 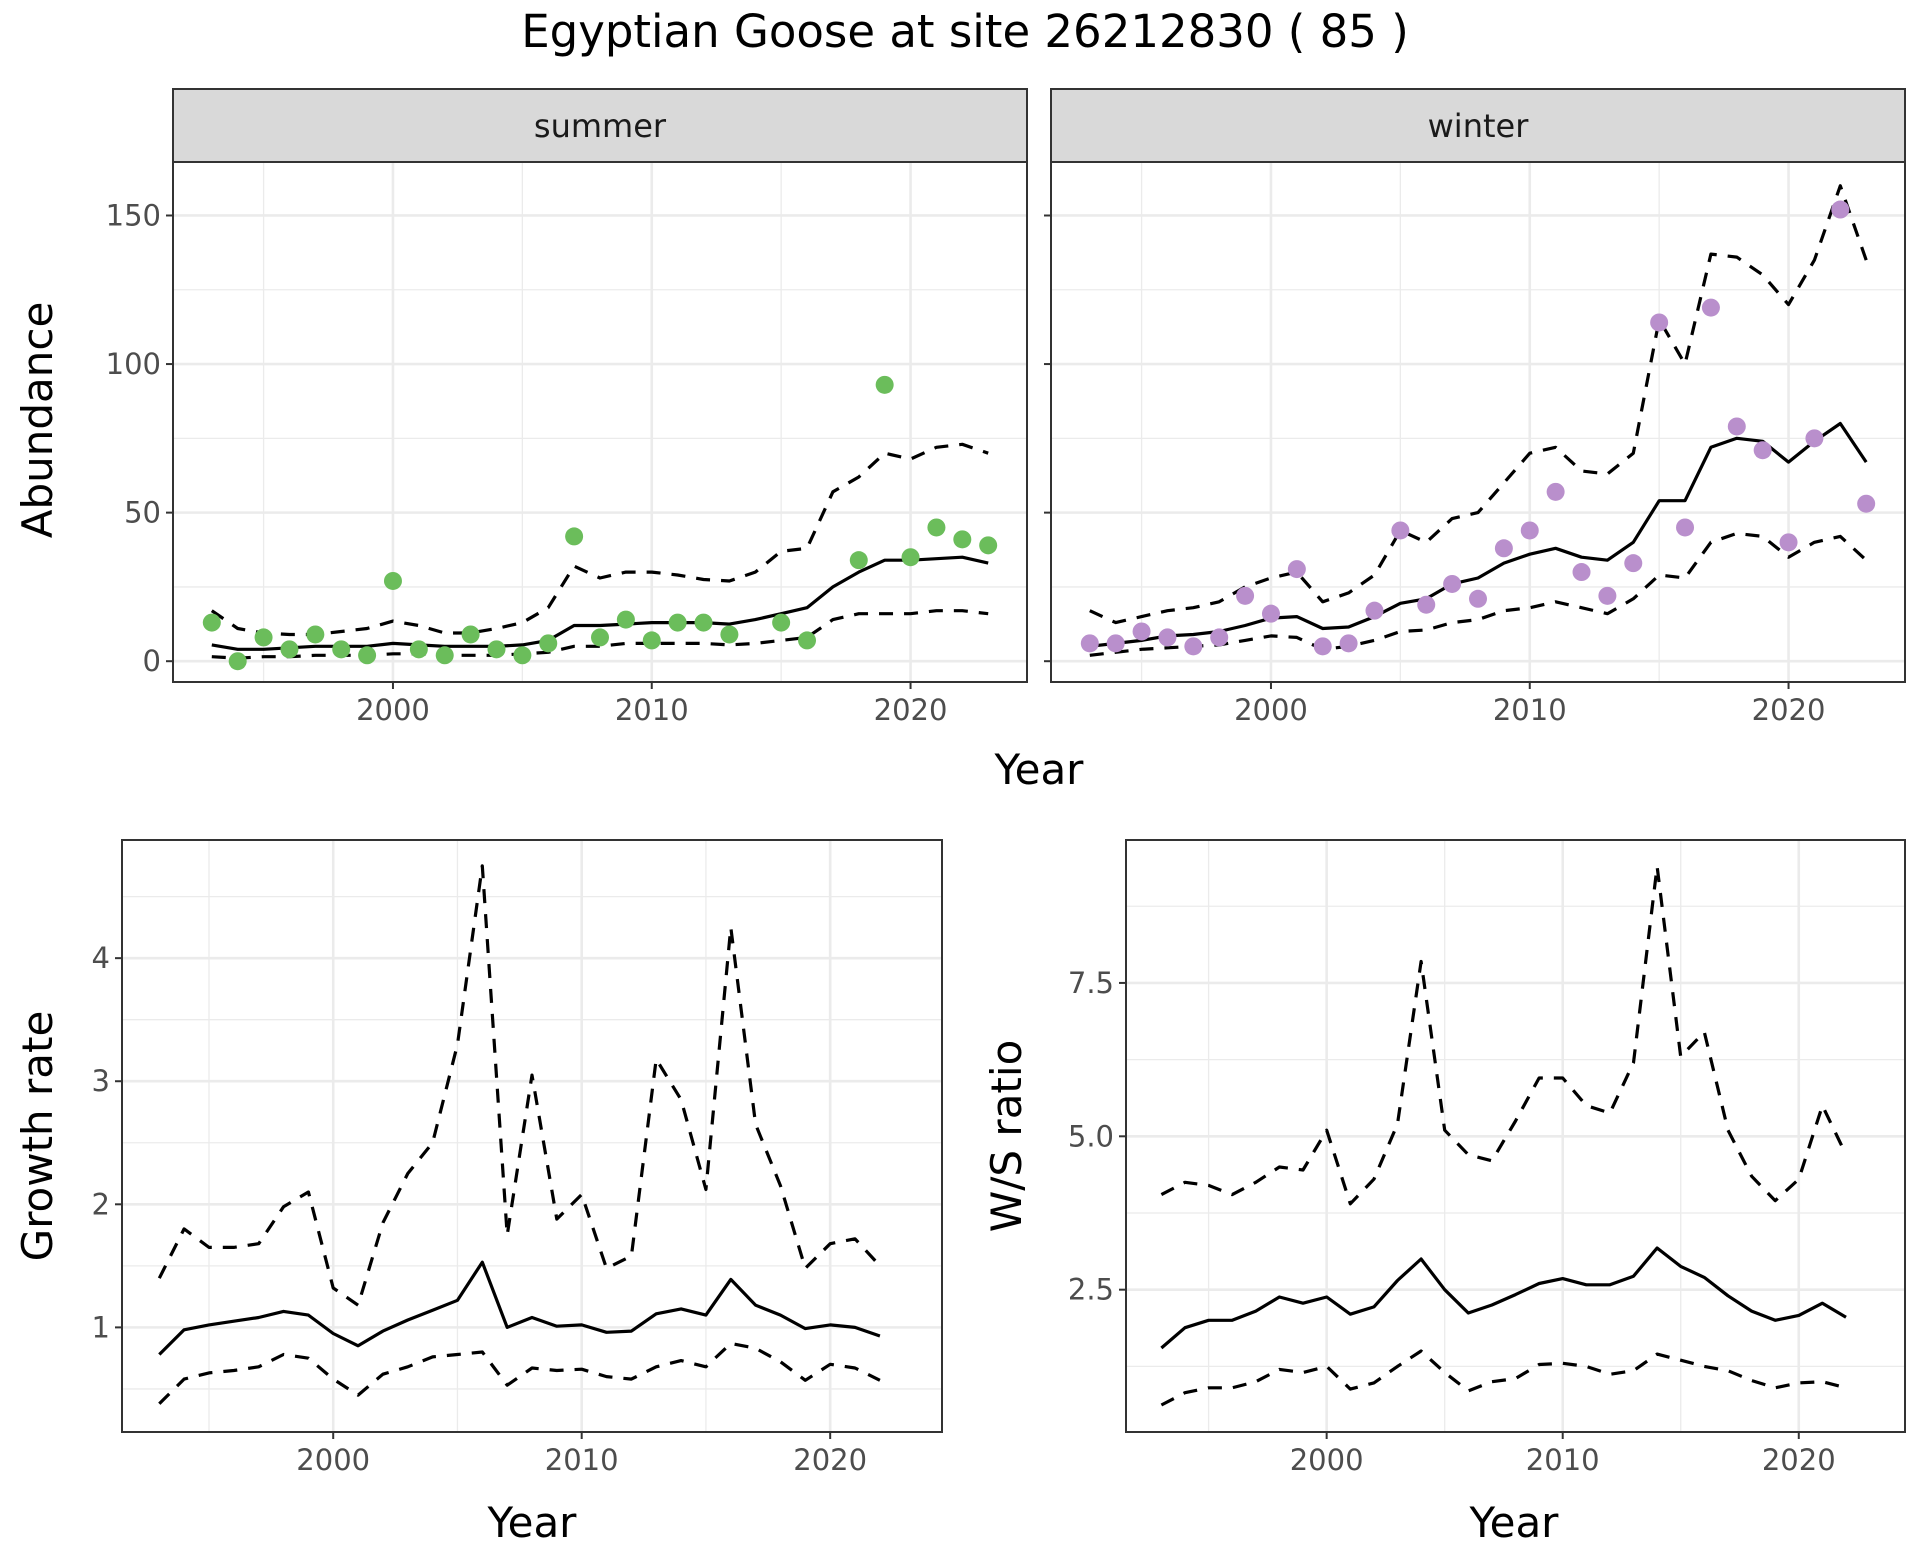 What do you see at coordinates (142, 513) in the screenshot?
I see `y-tick-label: 50` at bounding box center [142, 513].